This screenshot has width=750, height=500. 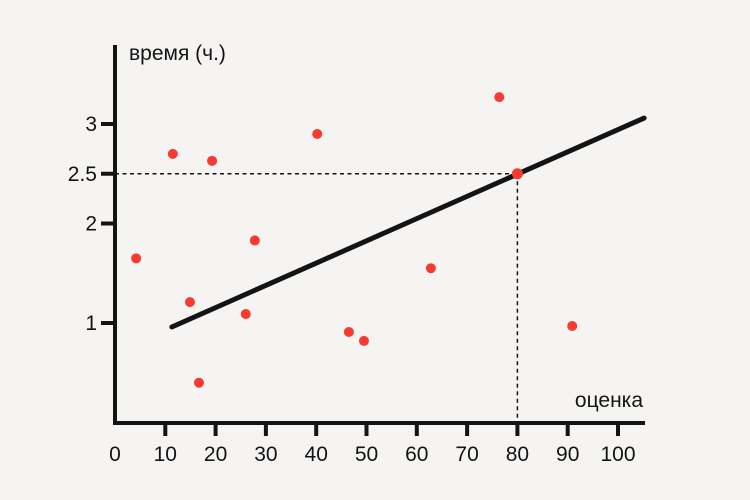 What do you see at coordinates (115, 454) in the screenshot?
I see `x-tick-label: 0` at bounding box center [115, 454].